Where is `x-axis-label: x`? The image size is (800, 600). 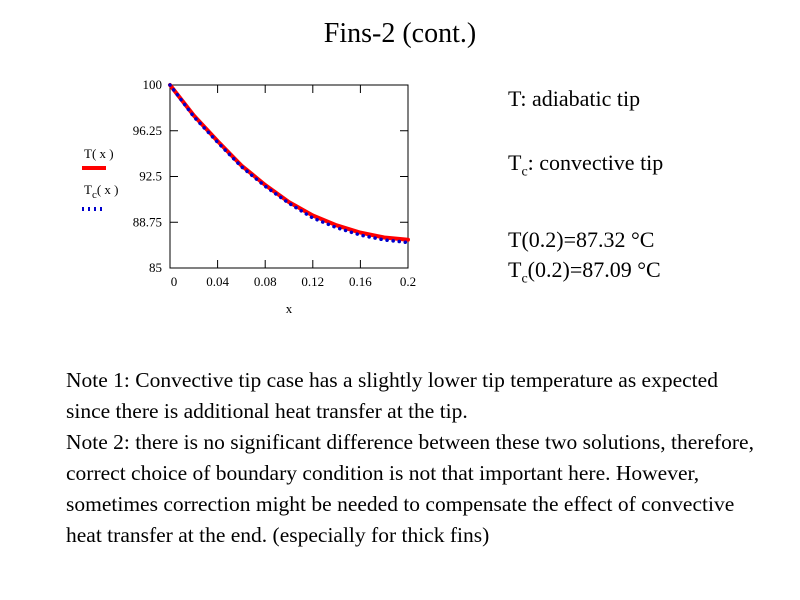 x-axis-label: x is located at coordinates (289, 308).